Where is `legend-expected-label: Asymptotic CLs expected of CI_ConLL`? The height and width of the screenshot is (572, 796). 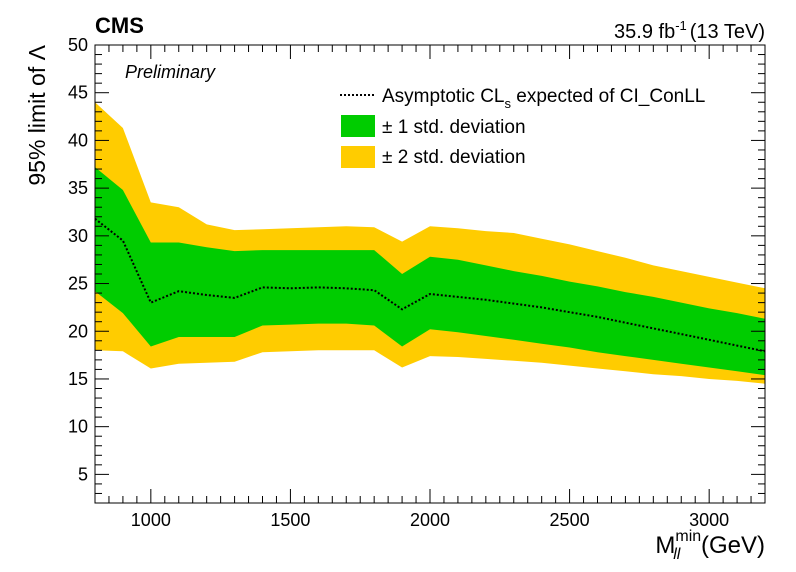
legend-expected-label: Asymptotic CLs expected of CI_ConLL is located at coordinates (543, 98).